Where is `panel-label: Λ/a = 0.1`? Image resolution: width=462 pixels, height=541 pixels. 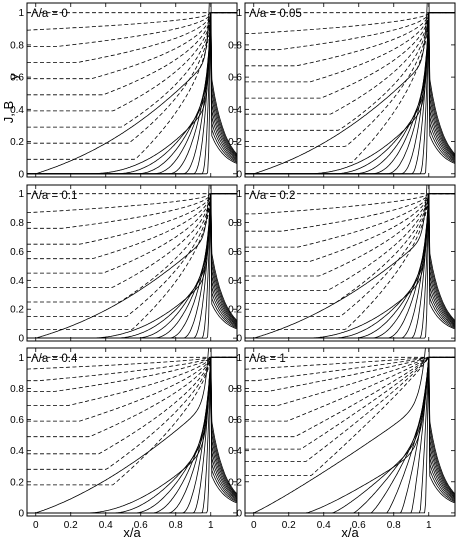
panel-label: Λ/a = 0.1 is located at coordinates (54, 196).